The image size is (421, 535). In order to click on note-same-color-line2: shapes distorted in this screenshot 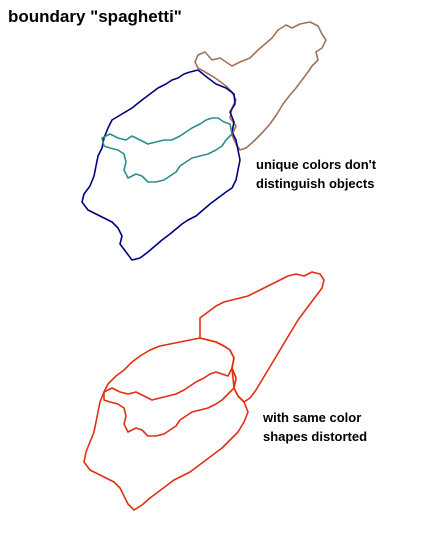, I will do `click(315, 436)`.